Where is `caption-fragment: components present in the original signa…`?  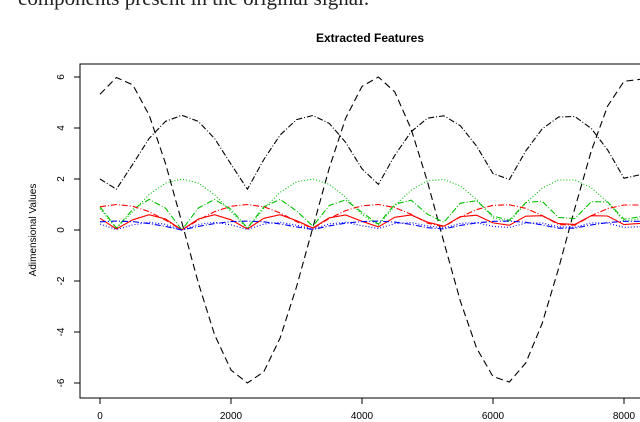 caption-fragment: components present in the original signa… is located at coordinates (193, 5).